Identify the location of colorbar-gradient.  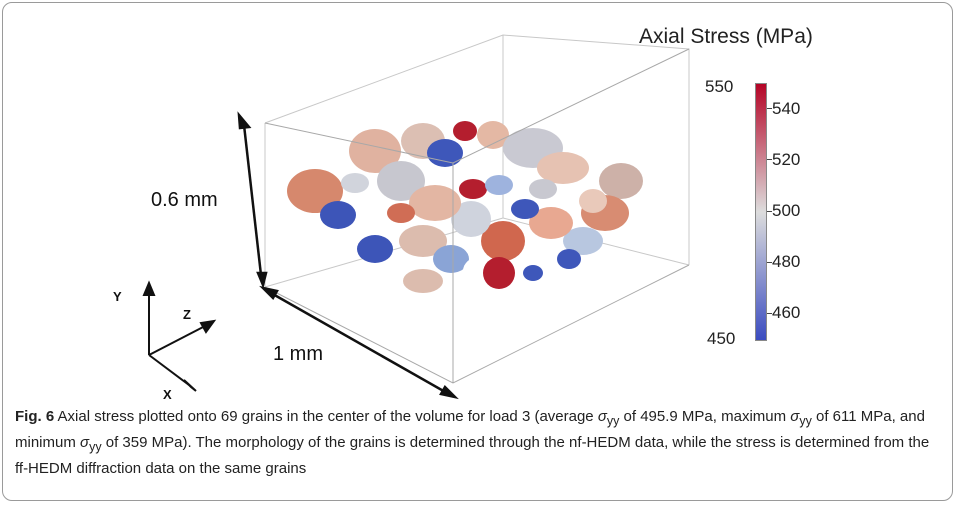
(761, 212).